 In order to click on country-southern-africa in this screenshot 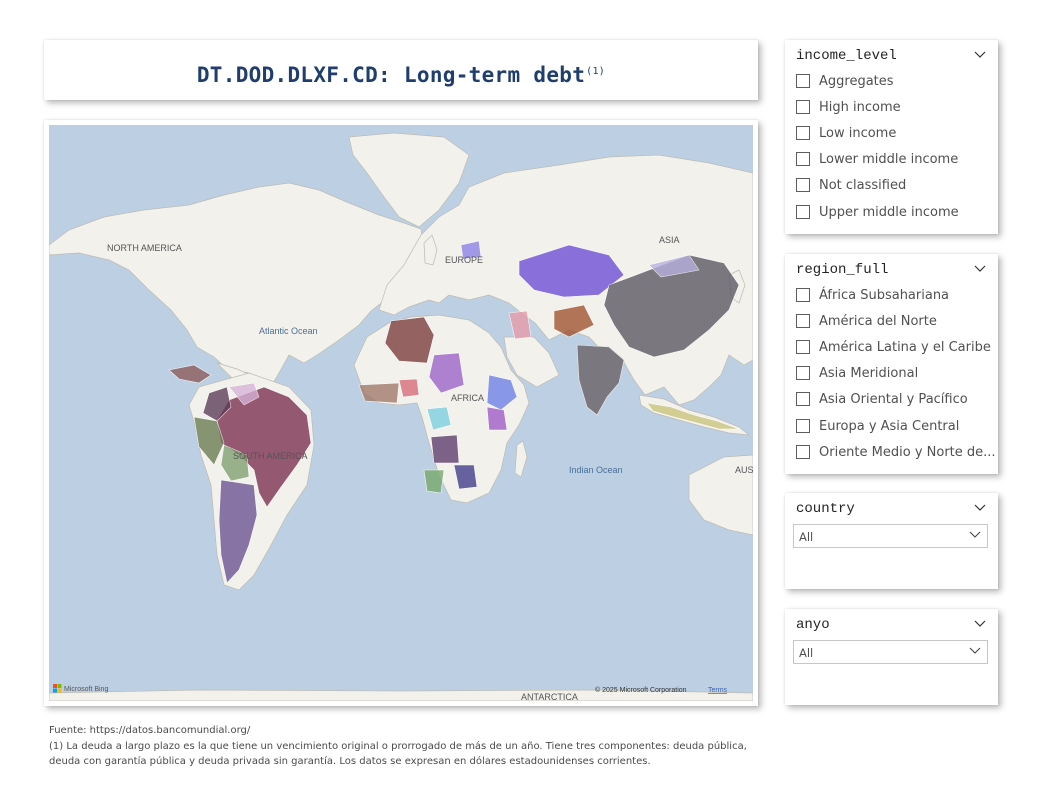, I will do `click(434, 481)`.